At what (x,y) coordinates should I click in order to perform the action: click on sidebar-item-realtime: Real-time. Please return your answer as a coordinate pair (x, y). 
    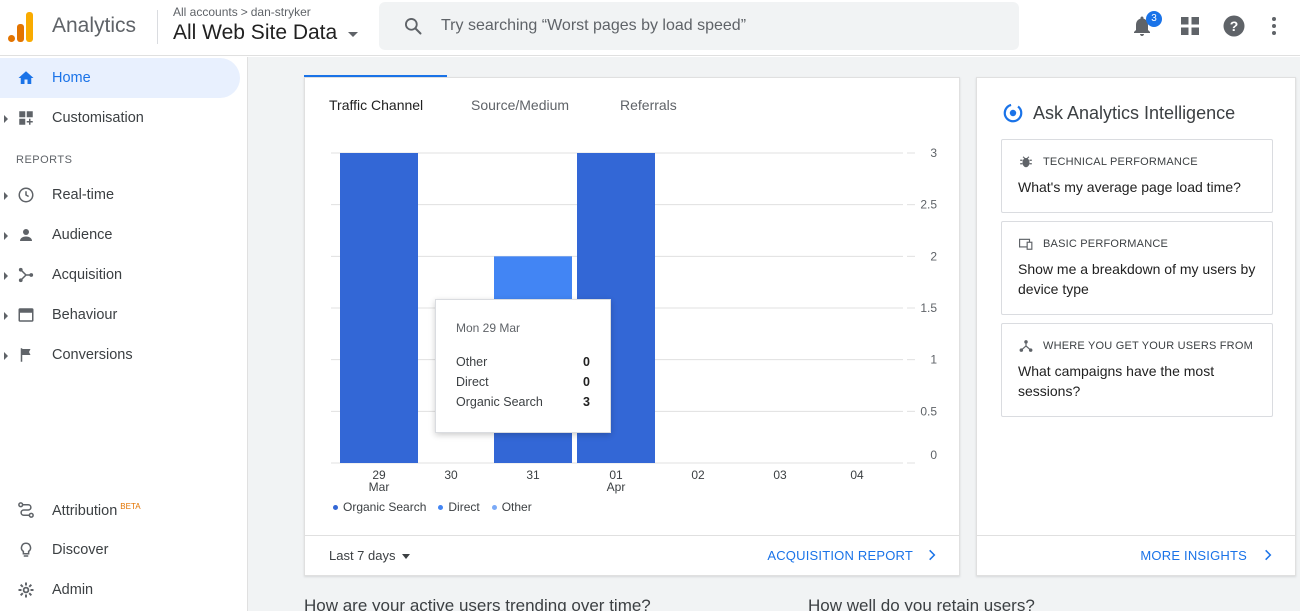
    Looking at the image, I should click on (120, 195).